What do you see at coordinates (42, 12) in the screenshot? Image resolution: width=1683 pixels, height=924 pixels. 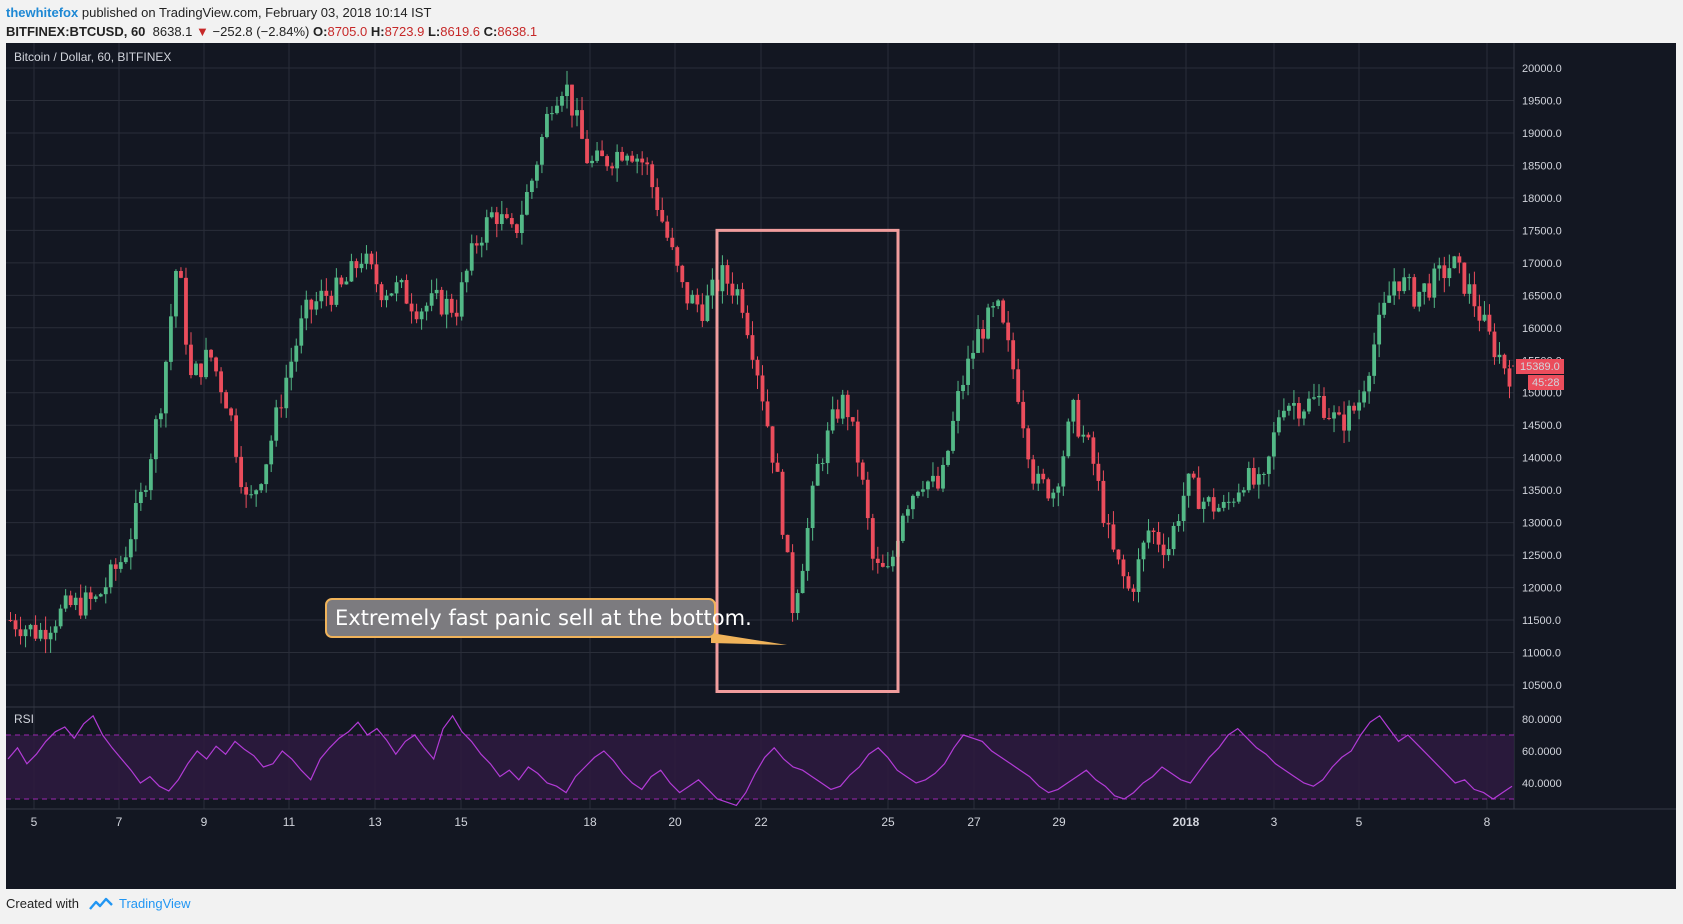 I see `author-link: thewhitefox` at bounding box center [42, 12].